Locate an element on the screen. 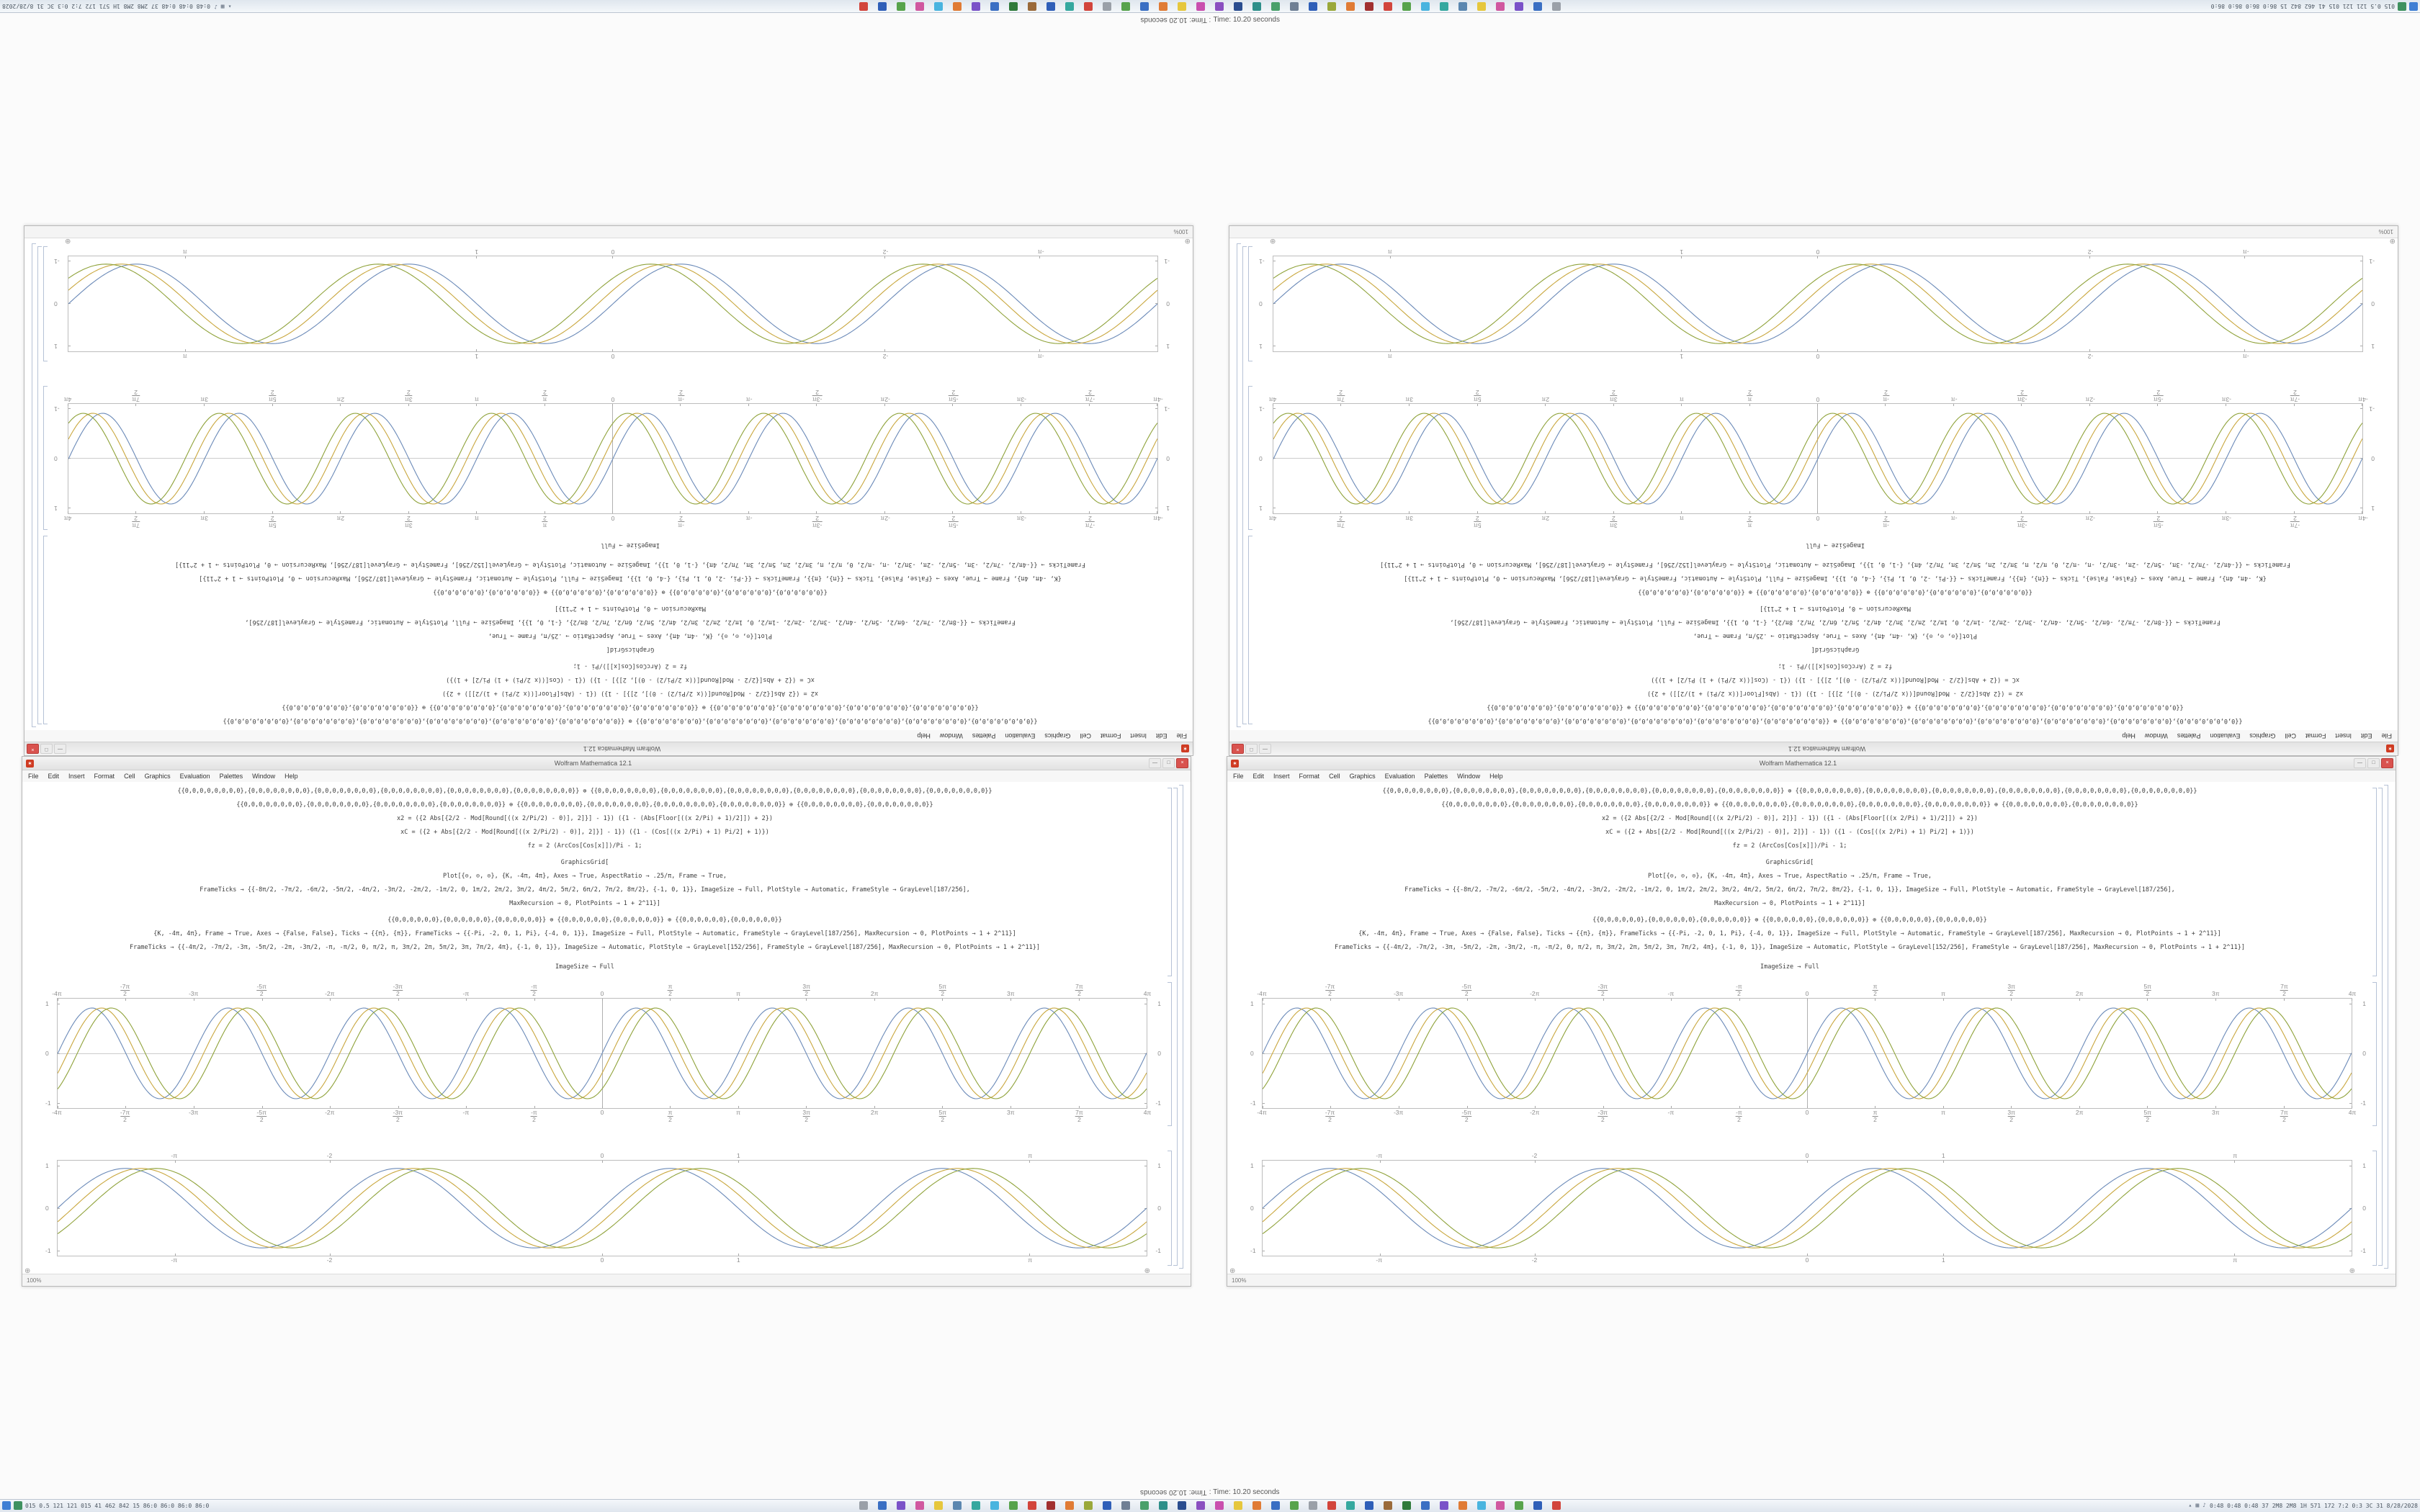 This screenshot has height=1512, width=2420. minimize-button: — is located at coordinates (1265, 749).